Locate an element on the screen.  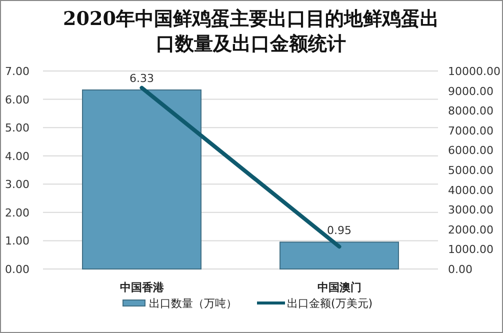
y2-tick-label: 3000.00 is located at coordinates (471, 210).